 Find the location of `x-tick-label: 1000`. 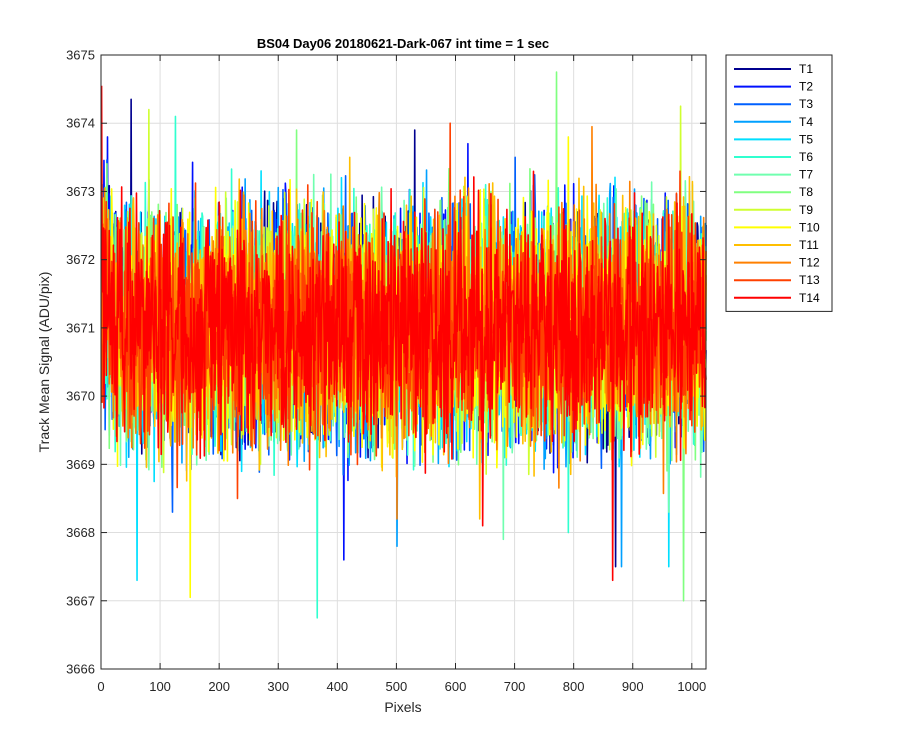

x-tick-label: 1000 is located at coordinates (691, 686).